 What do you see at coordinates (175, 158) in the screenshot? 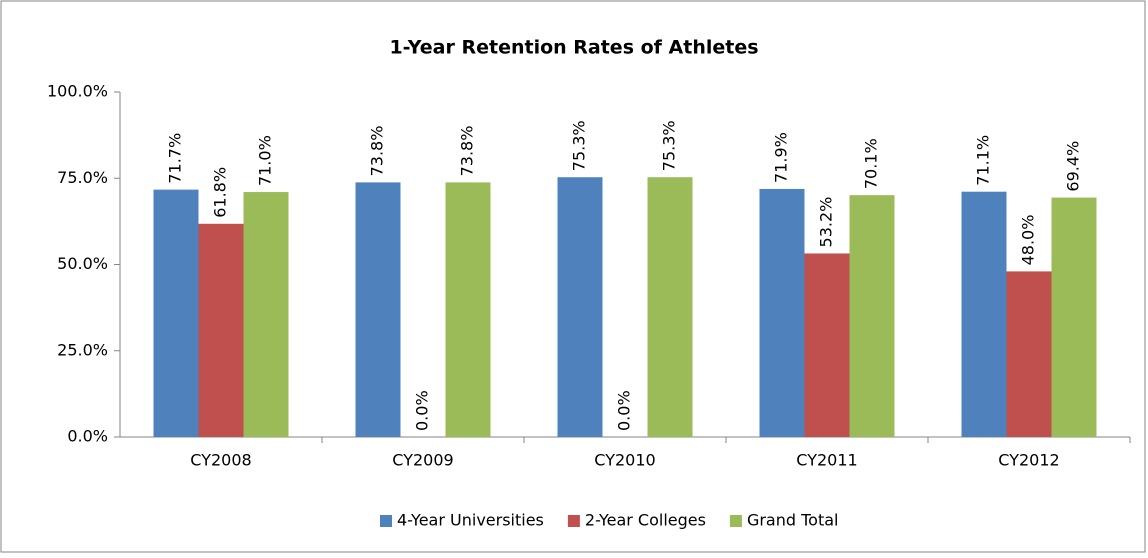
I see `data-label: 71.7%` at bounding box center [175, 158].